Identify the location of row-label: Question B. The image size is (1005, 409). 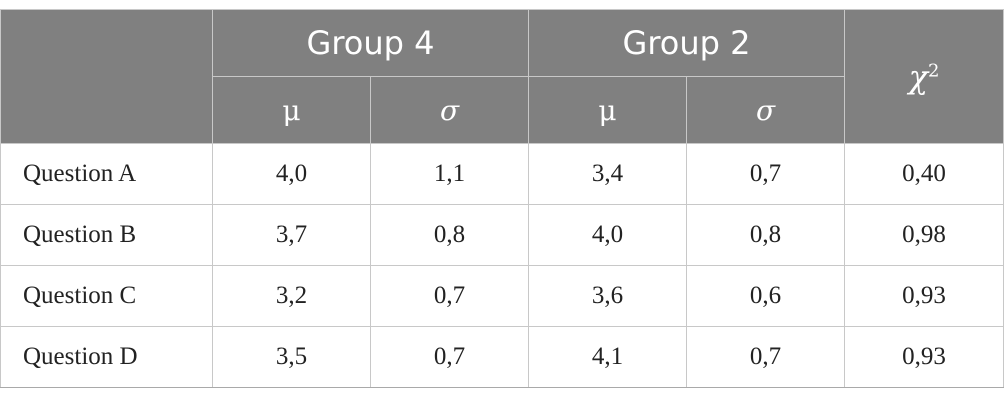
(106, 235).